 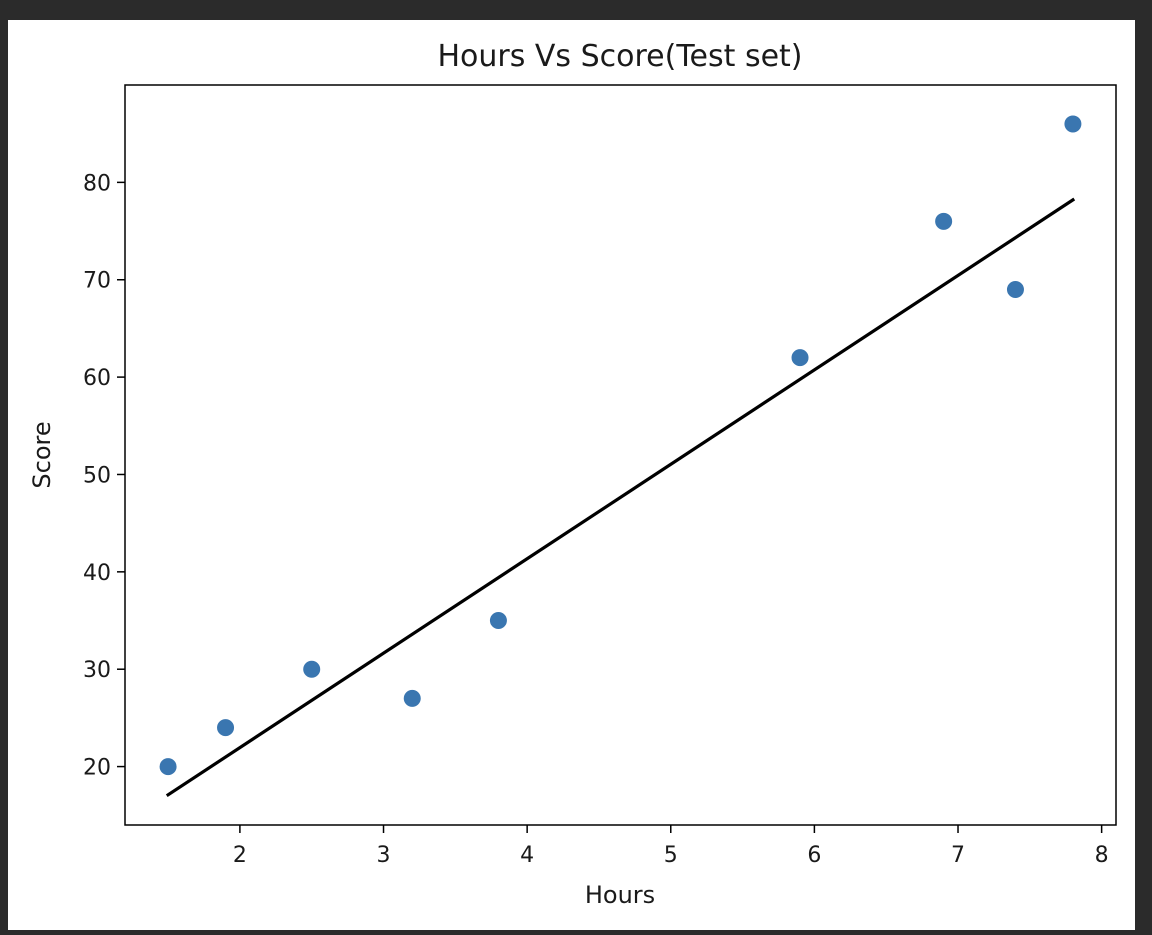 I want to click on x-tick-label: 3, so click(x=384, y=855).